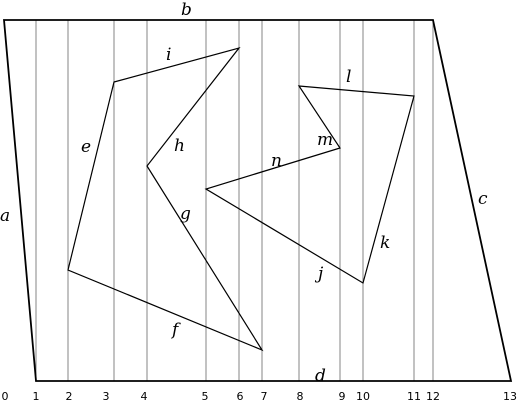 The image size is (517, 402). I want to click on tick-label-12: 12, so click(433, 396).